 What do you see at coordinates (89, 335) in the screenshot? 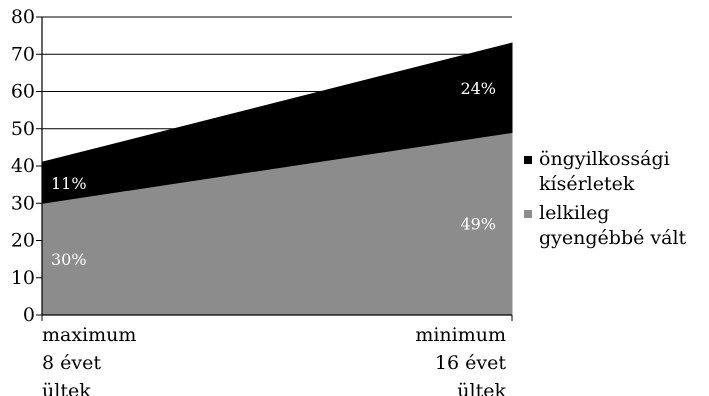
I see `x-category-label: maximum` at bounding box center [89, 335].